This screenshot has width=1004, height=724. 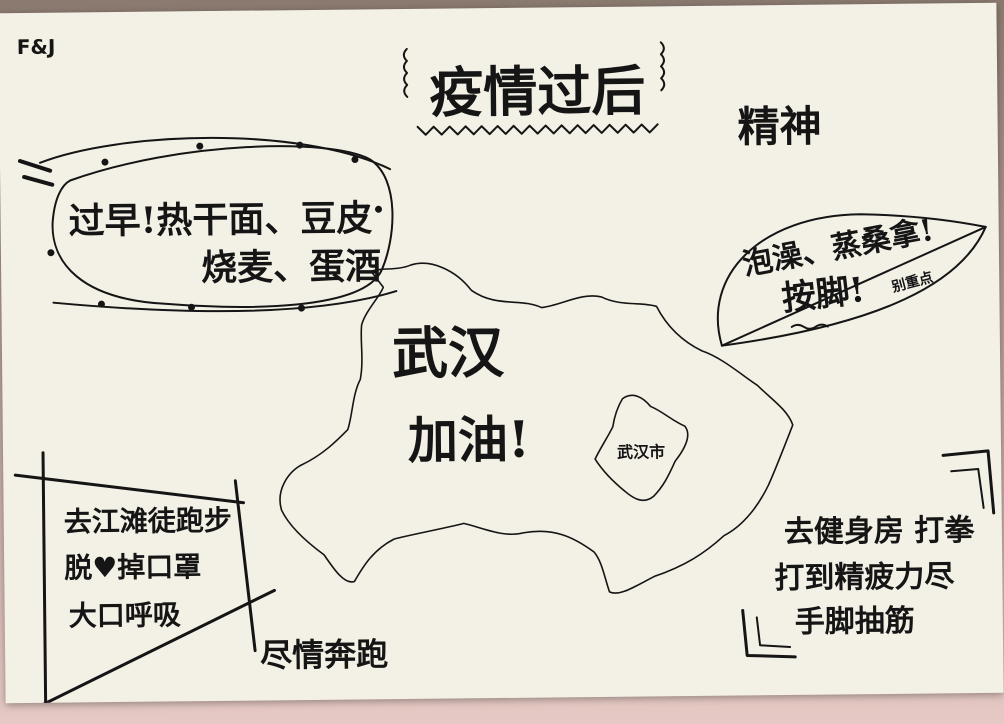 I want to click on box-line-1: 去江滩徒跑步, so click(x=147, y=521).